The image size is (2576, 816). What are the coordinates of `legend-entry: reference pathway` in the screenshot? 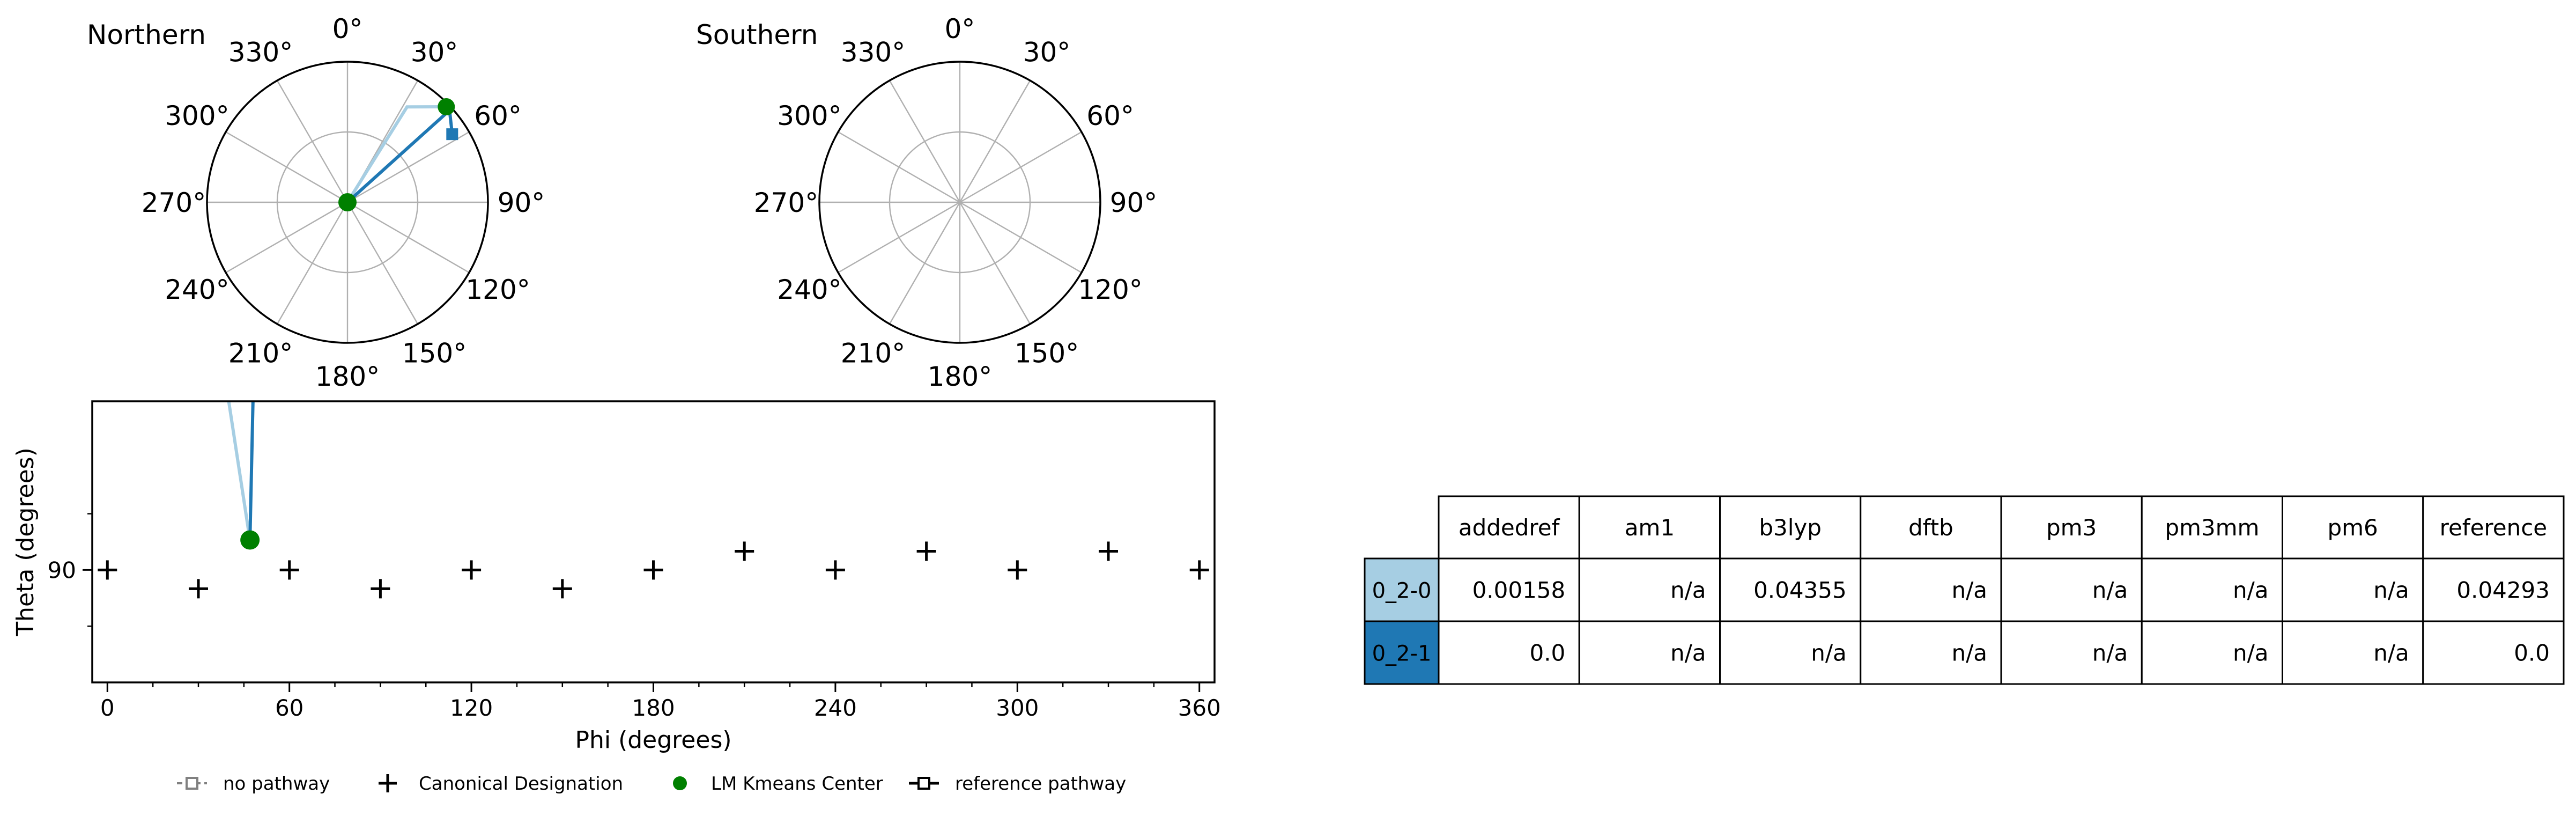 It's located at (1017, 784).